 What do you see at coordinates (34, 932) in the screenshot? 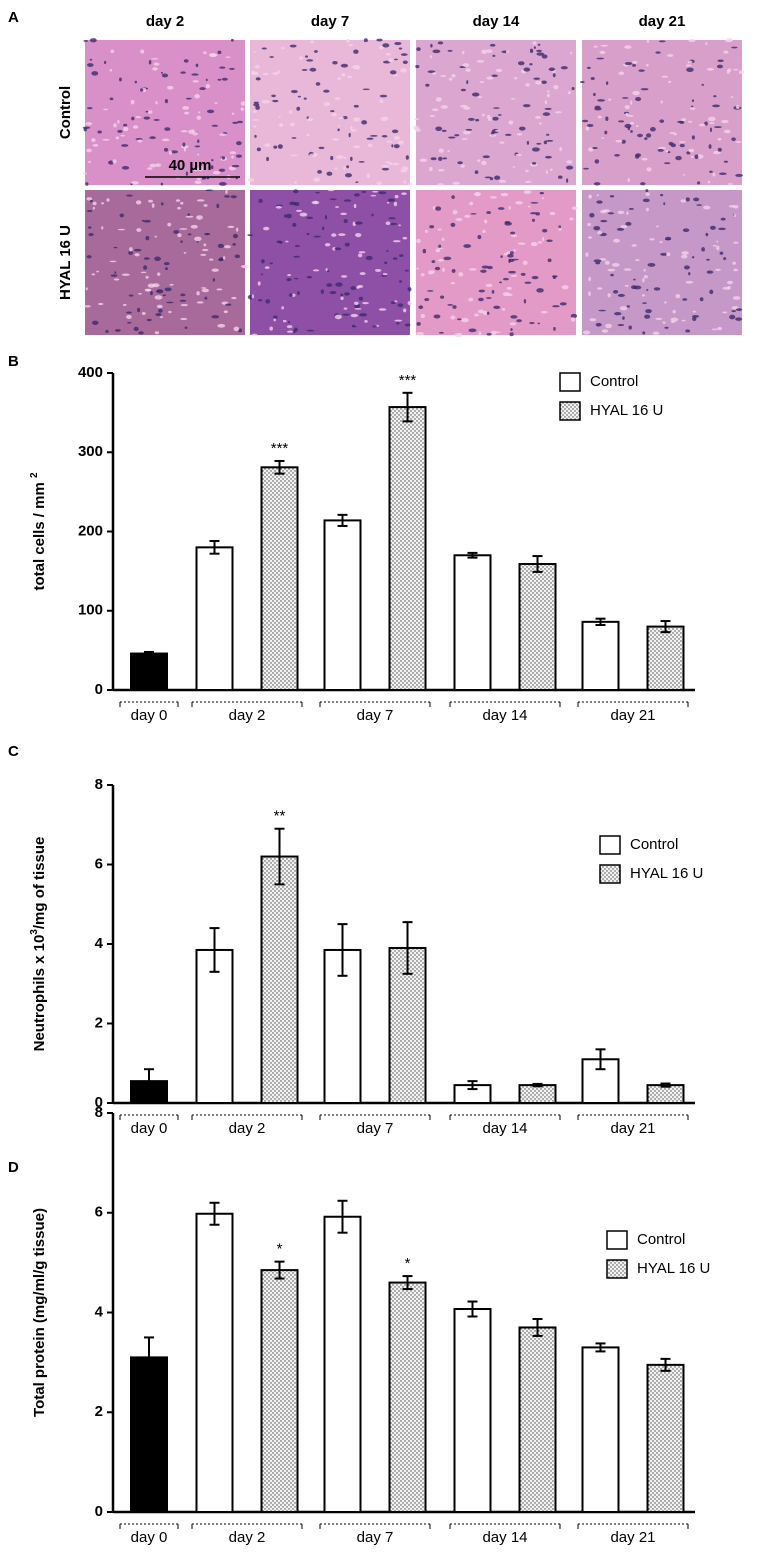
I see `y-axis-label-part: 3` at bounding box center [34, 932].